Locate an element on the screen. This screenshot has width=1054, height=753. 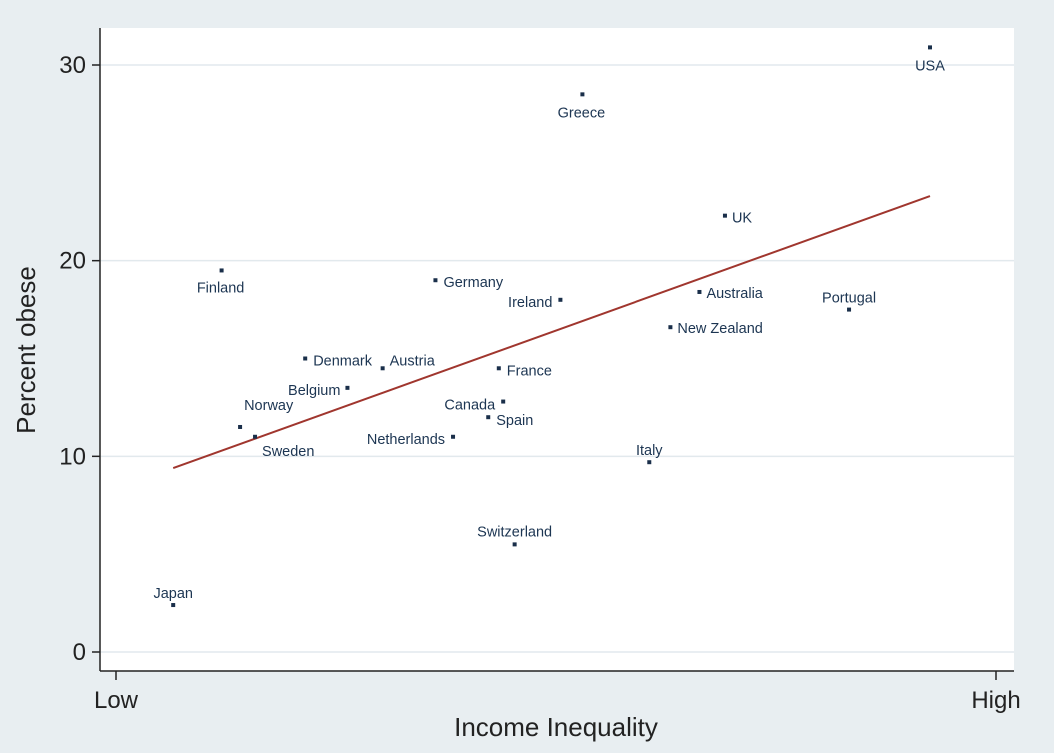
data-point-australia is located at coordinates (699, 291).